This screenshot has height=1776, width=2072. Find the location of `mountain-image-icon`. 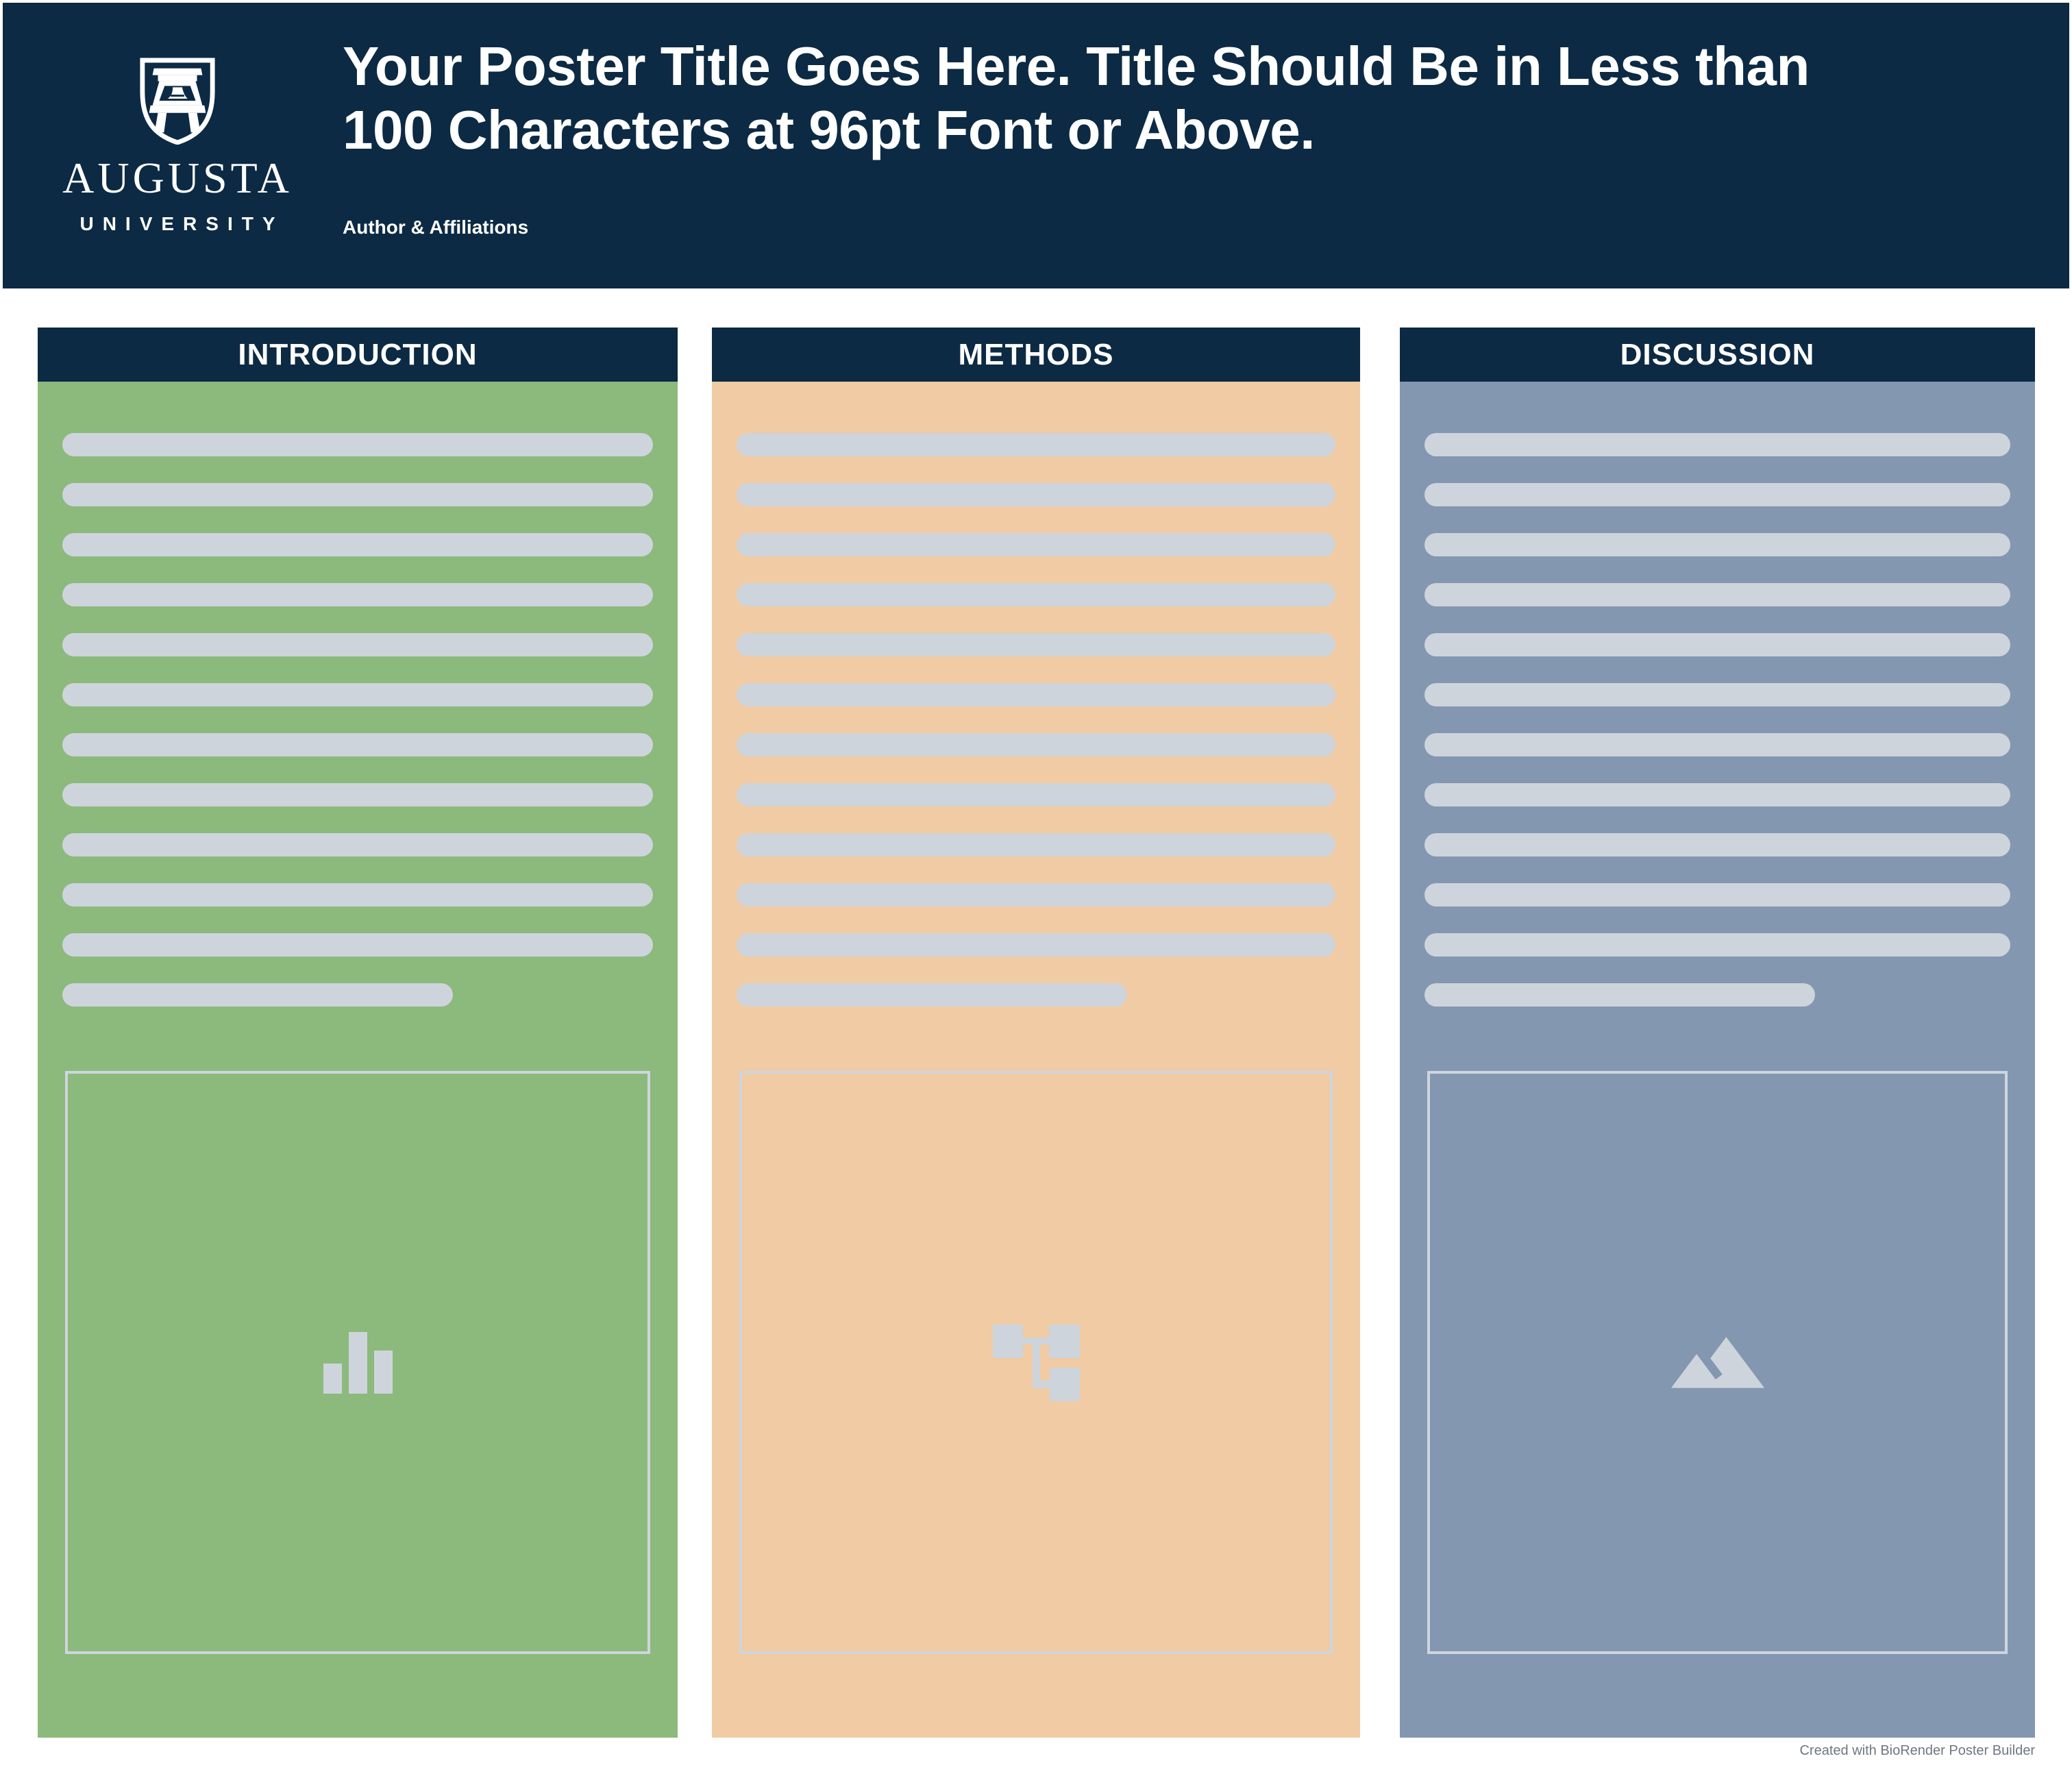

mountain-image-icon is located at coordinates (1717, 1362).